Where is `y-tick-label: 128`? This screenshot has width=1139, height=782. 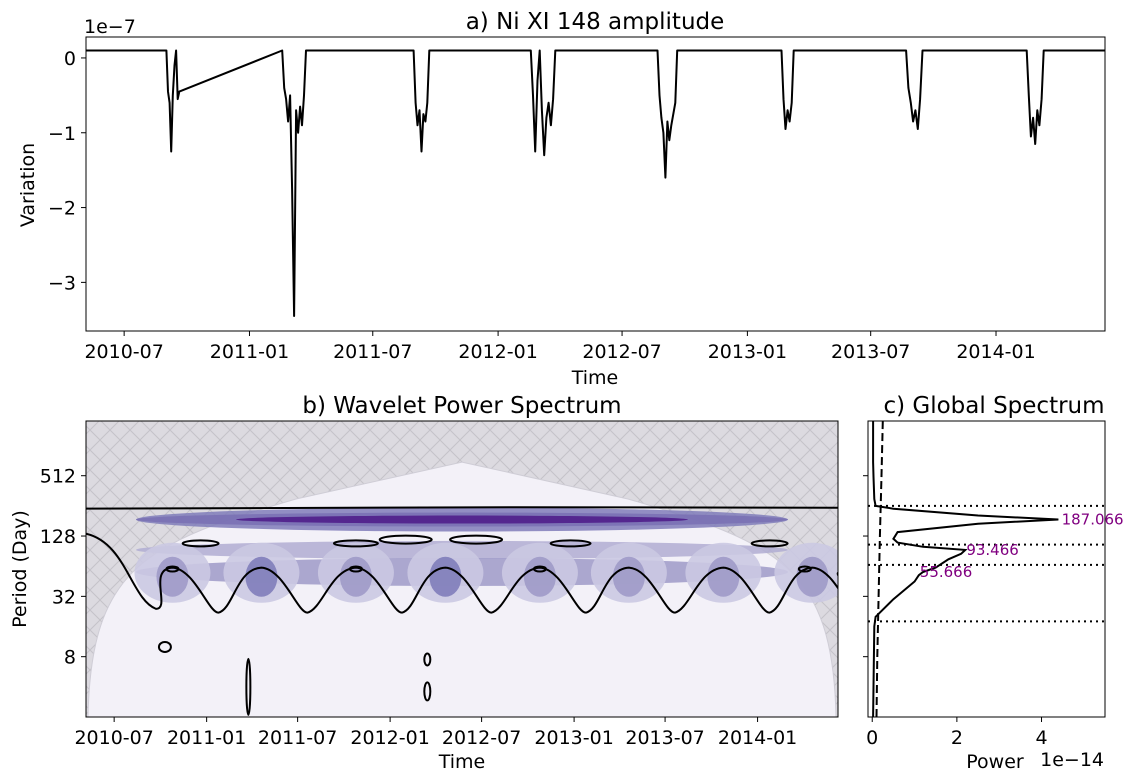 y-tick-label: 128 is located at coordinates (58, 537).